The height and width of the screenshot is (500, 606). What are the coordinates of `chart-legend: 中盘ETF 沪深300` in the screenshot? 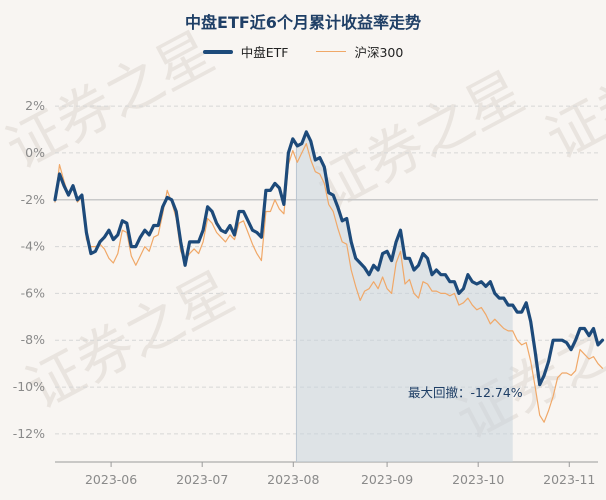 It's located at (303, 51).